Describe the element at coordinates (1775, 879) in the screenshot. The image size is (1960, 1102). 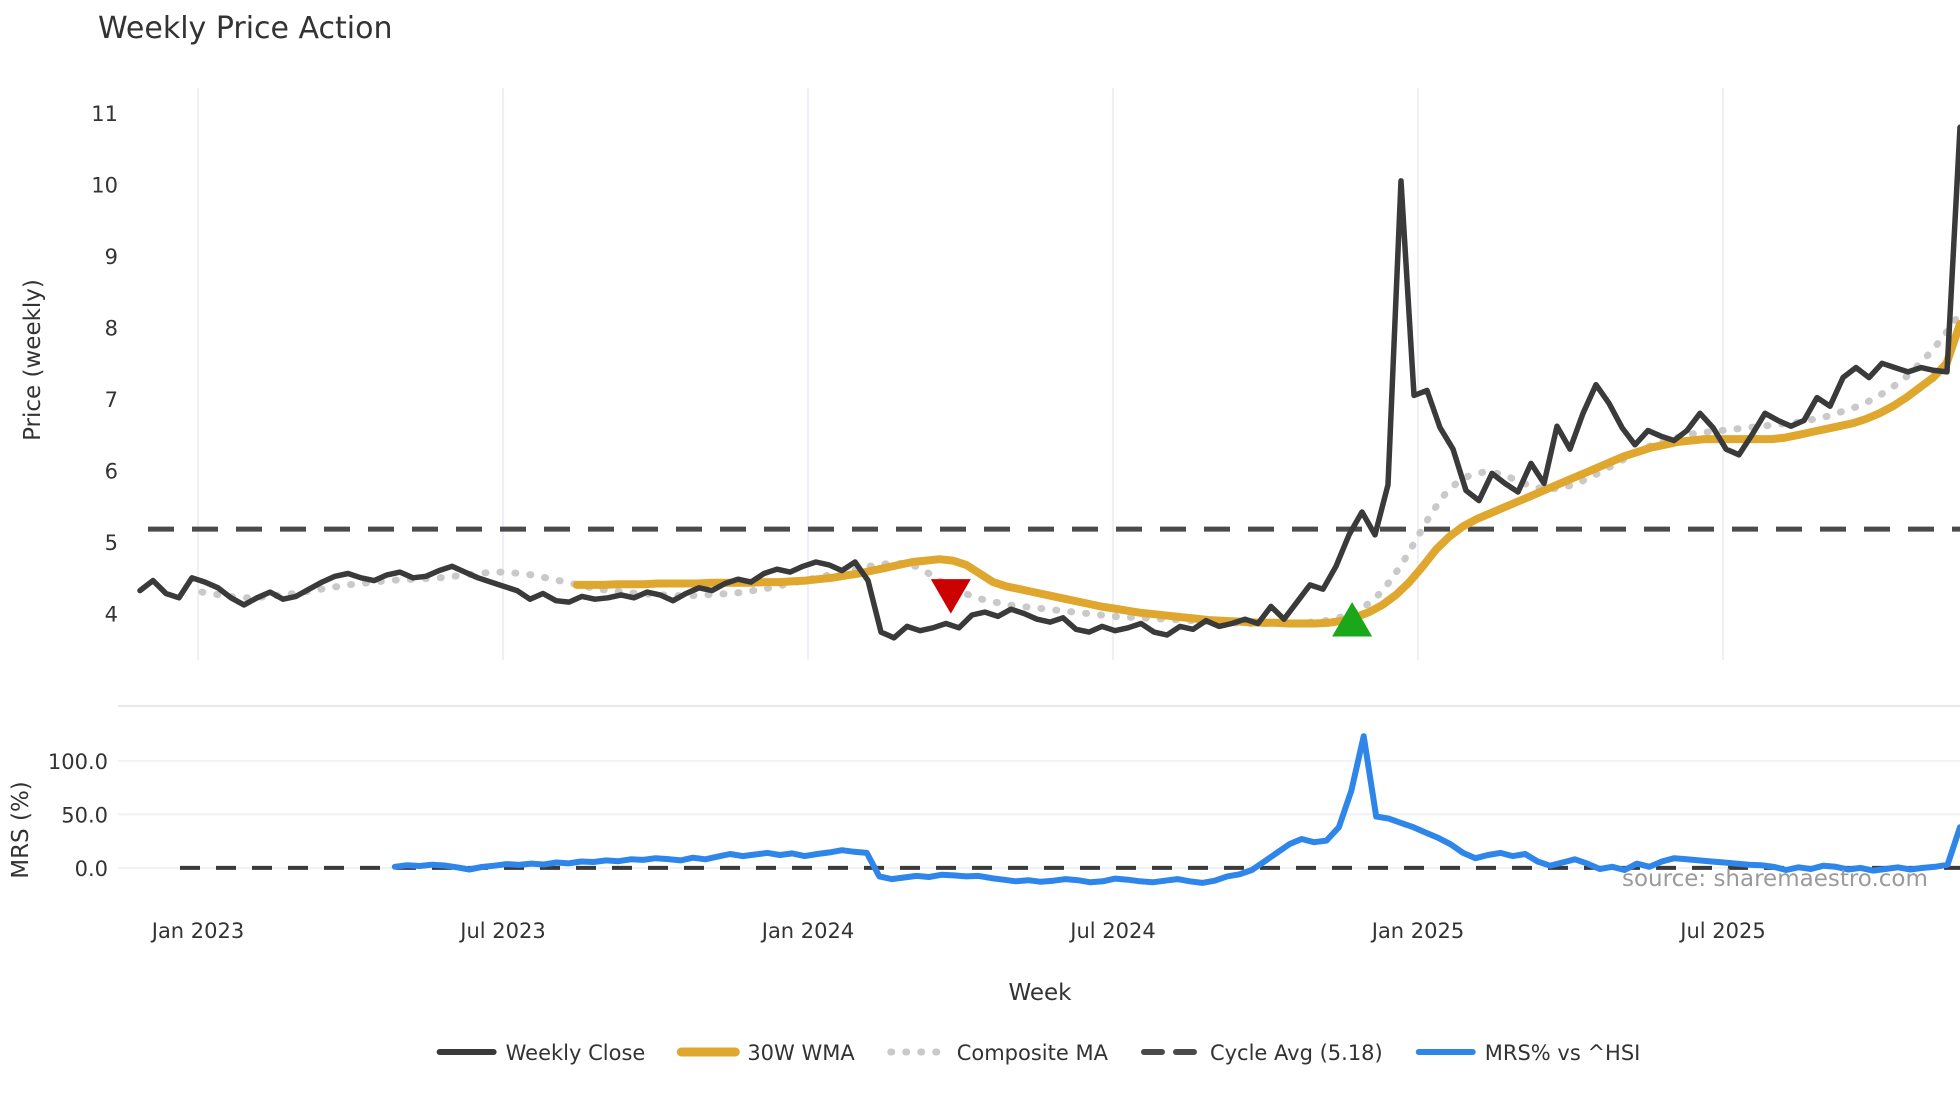
I see `watermark: source: sharemaestro.com` at that location.